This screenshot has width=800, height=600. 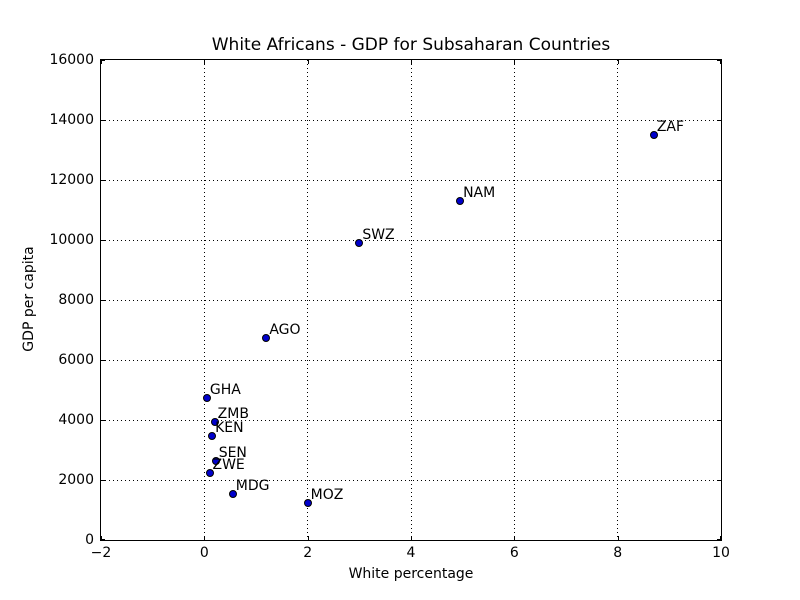 What do you see at coordinates (101, 553) in the screenshot?
I see `x-tick-label: −2` at bounding box center [101, 553].